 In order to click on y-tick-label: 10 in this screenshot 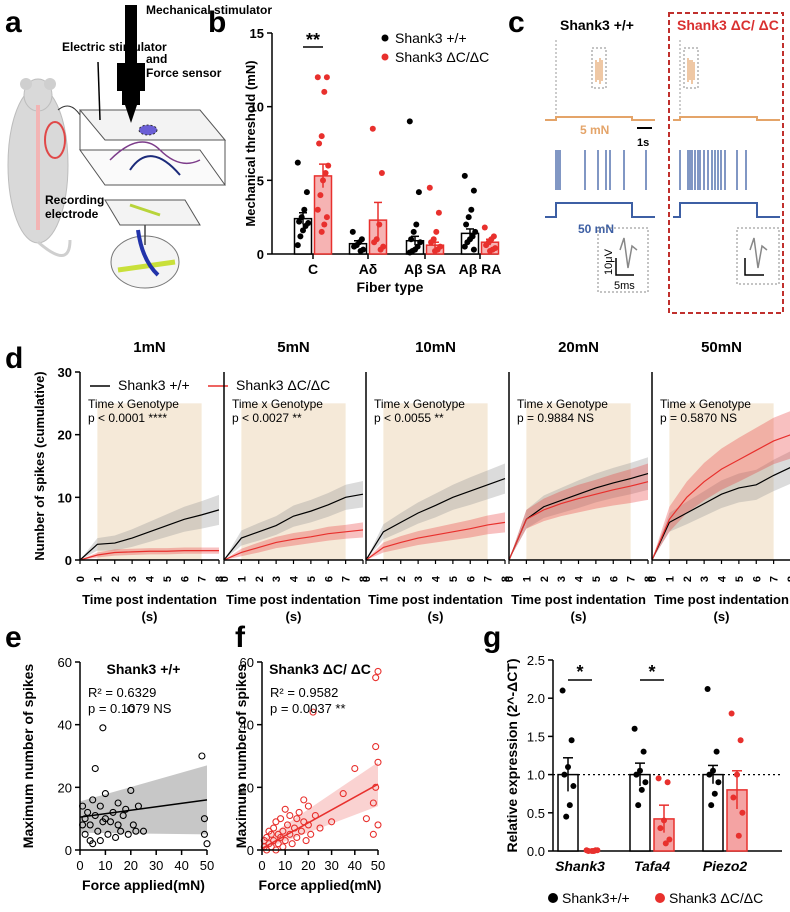, I will do `click(257, 107)`.